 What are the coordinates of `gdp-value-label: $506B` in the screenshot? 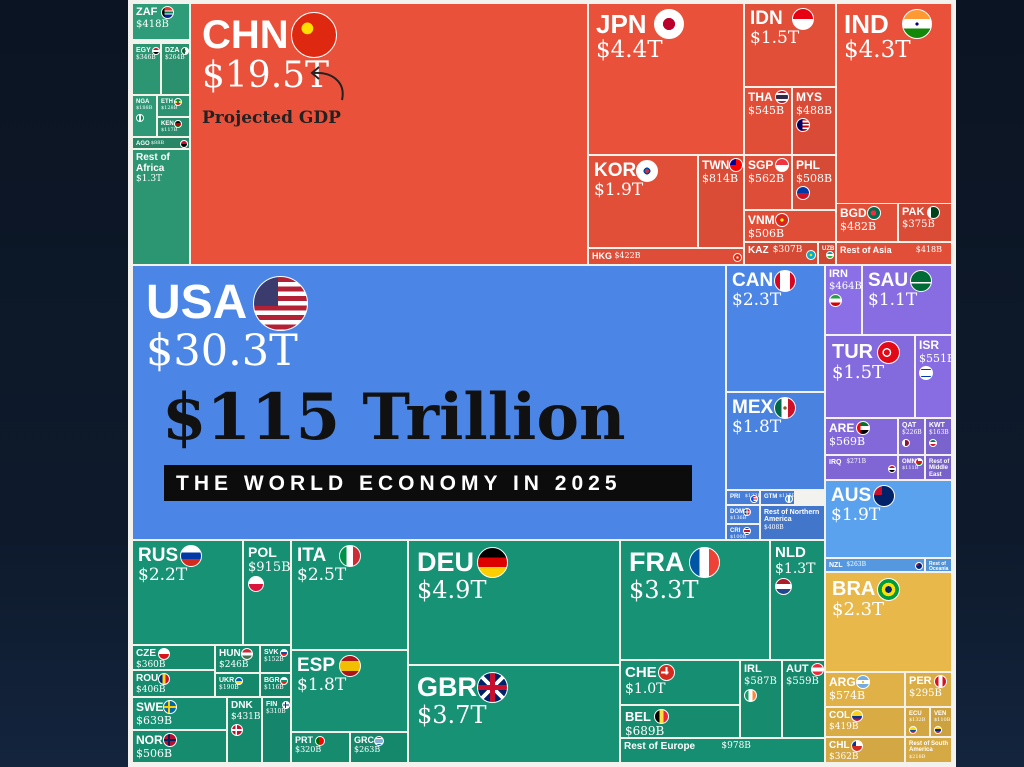 It's located at (766, 233).